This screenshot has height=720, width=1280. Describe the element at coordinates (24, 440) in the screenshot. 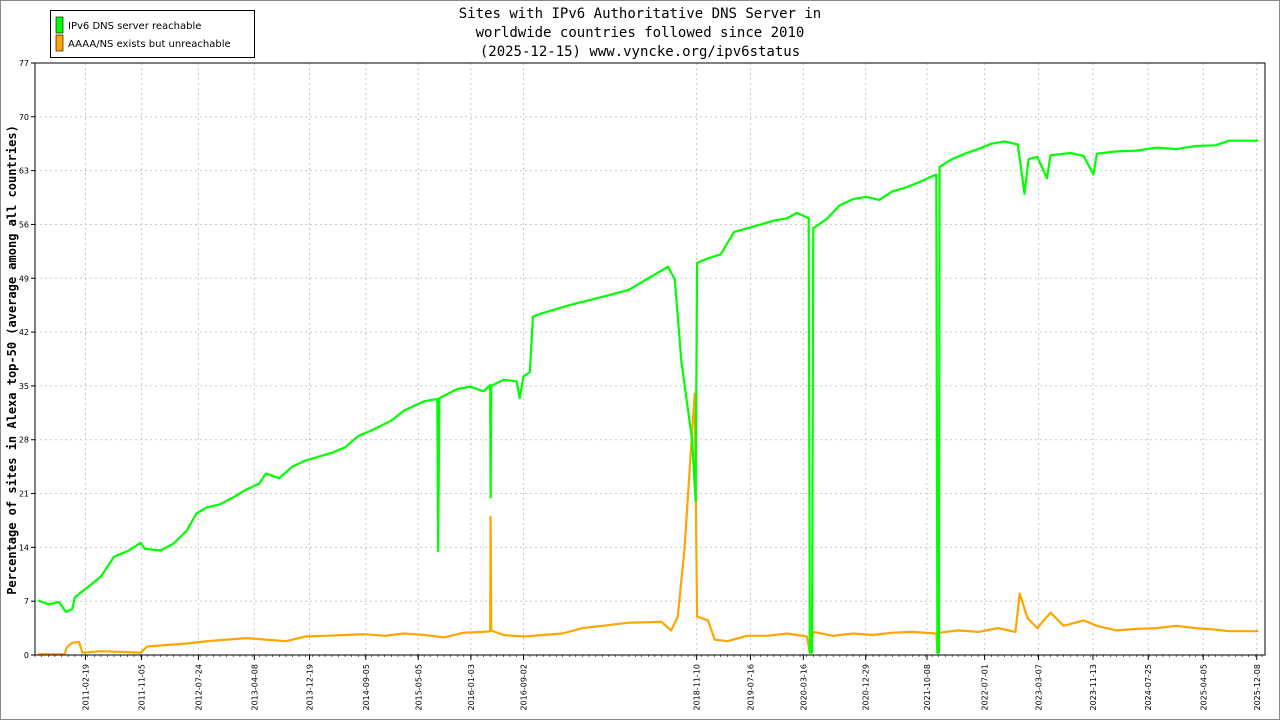

I see `y-tick-label: 28` at that location.